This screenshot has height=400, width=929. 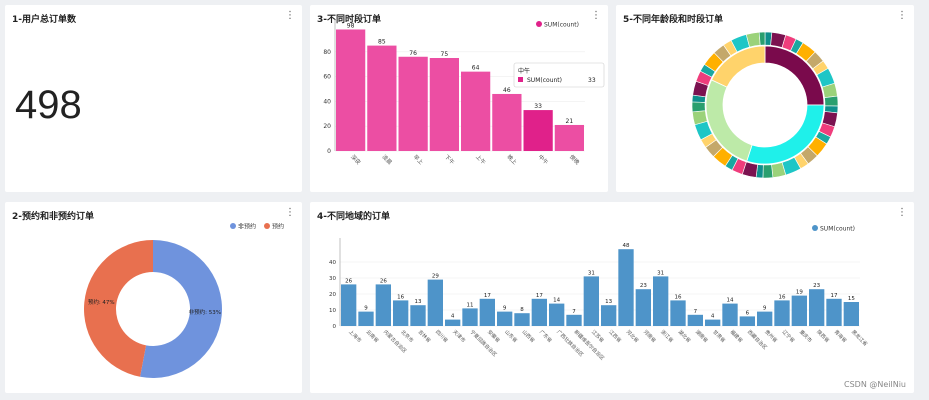 I want to click on x-tick-label: 中午, so click(x=544, y=160).